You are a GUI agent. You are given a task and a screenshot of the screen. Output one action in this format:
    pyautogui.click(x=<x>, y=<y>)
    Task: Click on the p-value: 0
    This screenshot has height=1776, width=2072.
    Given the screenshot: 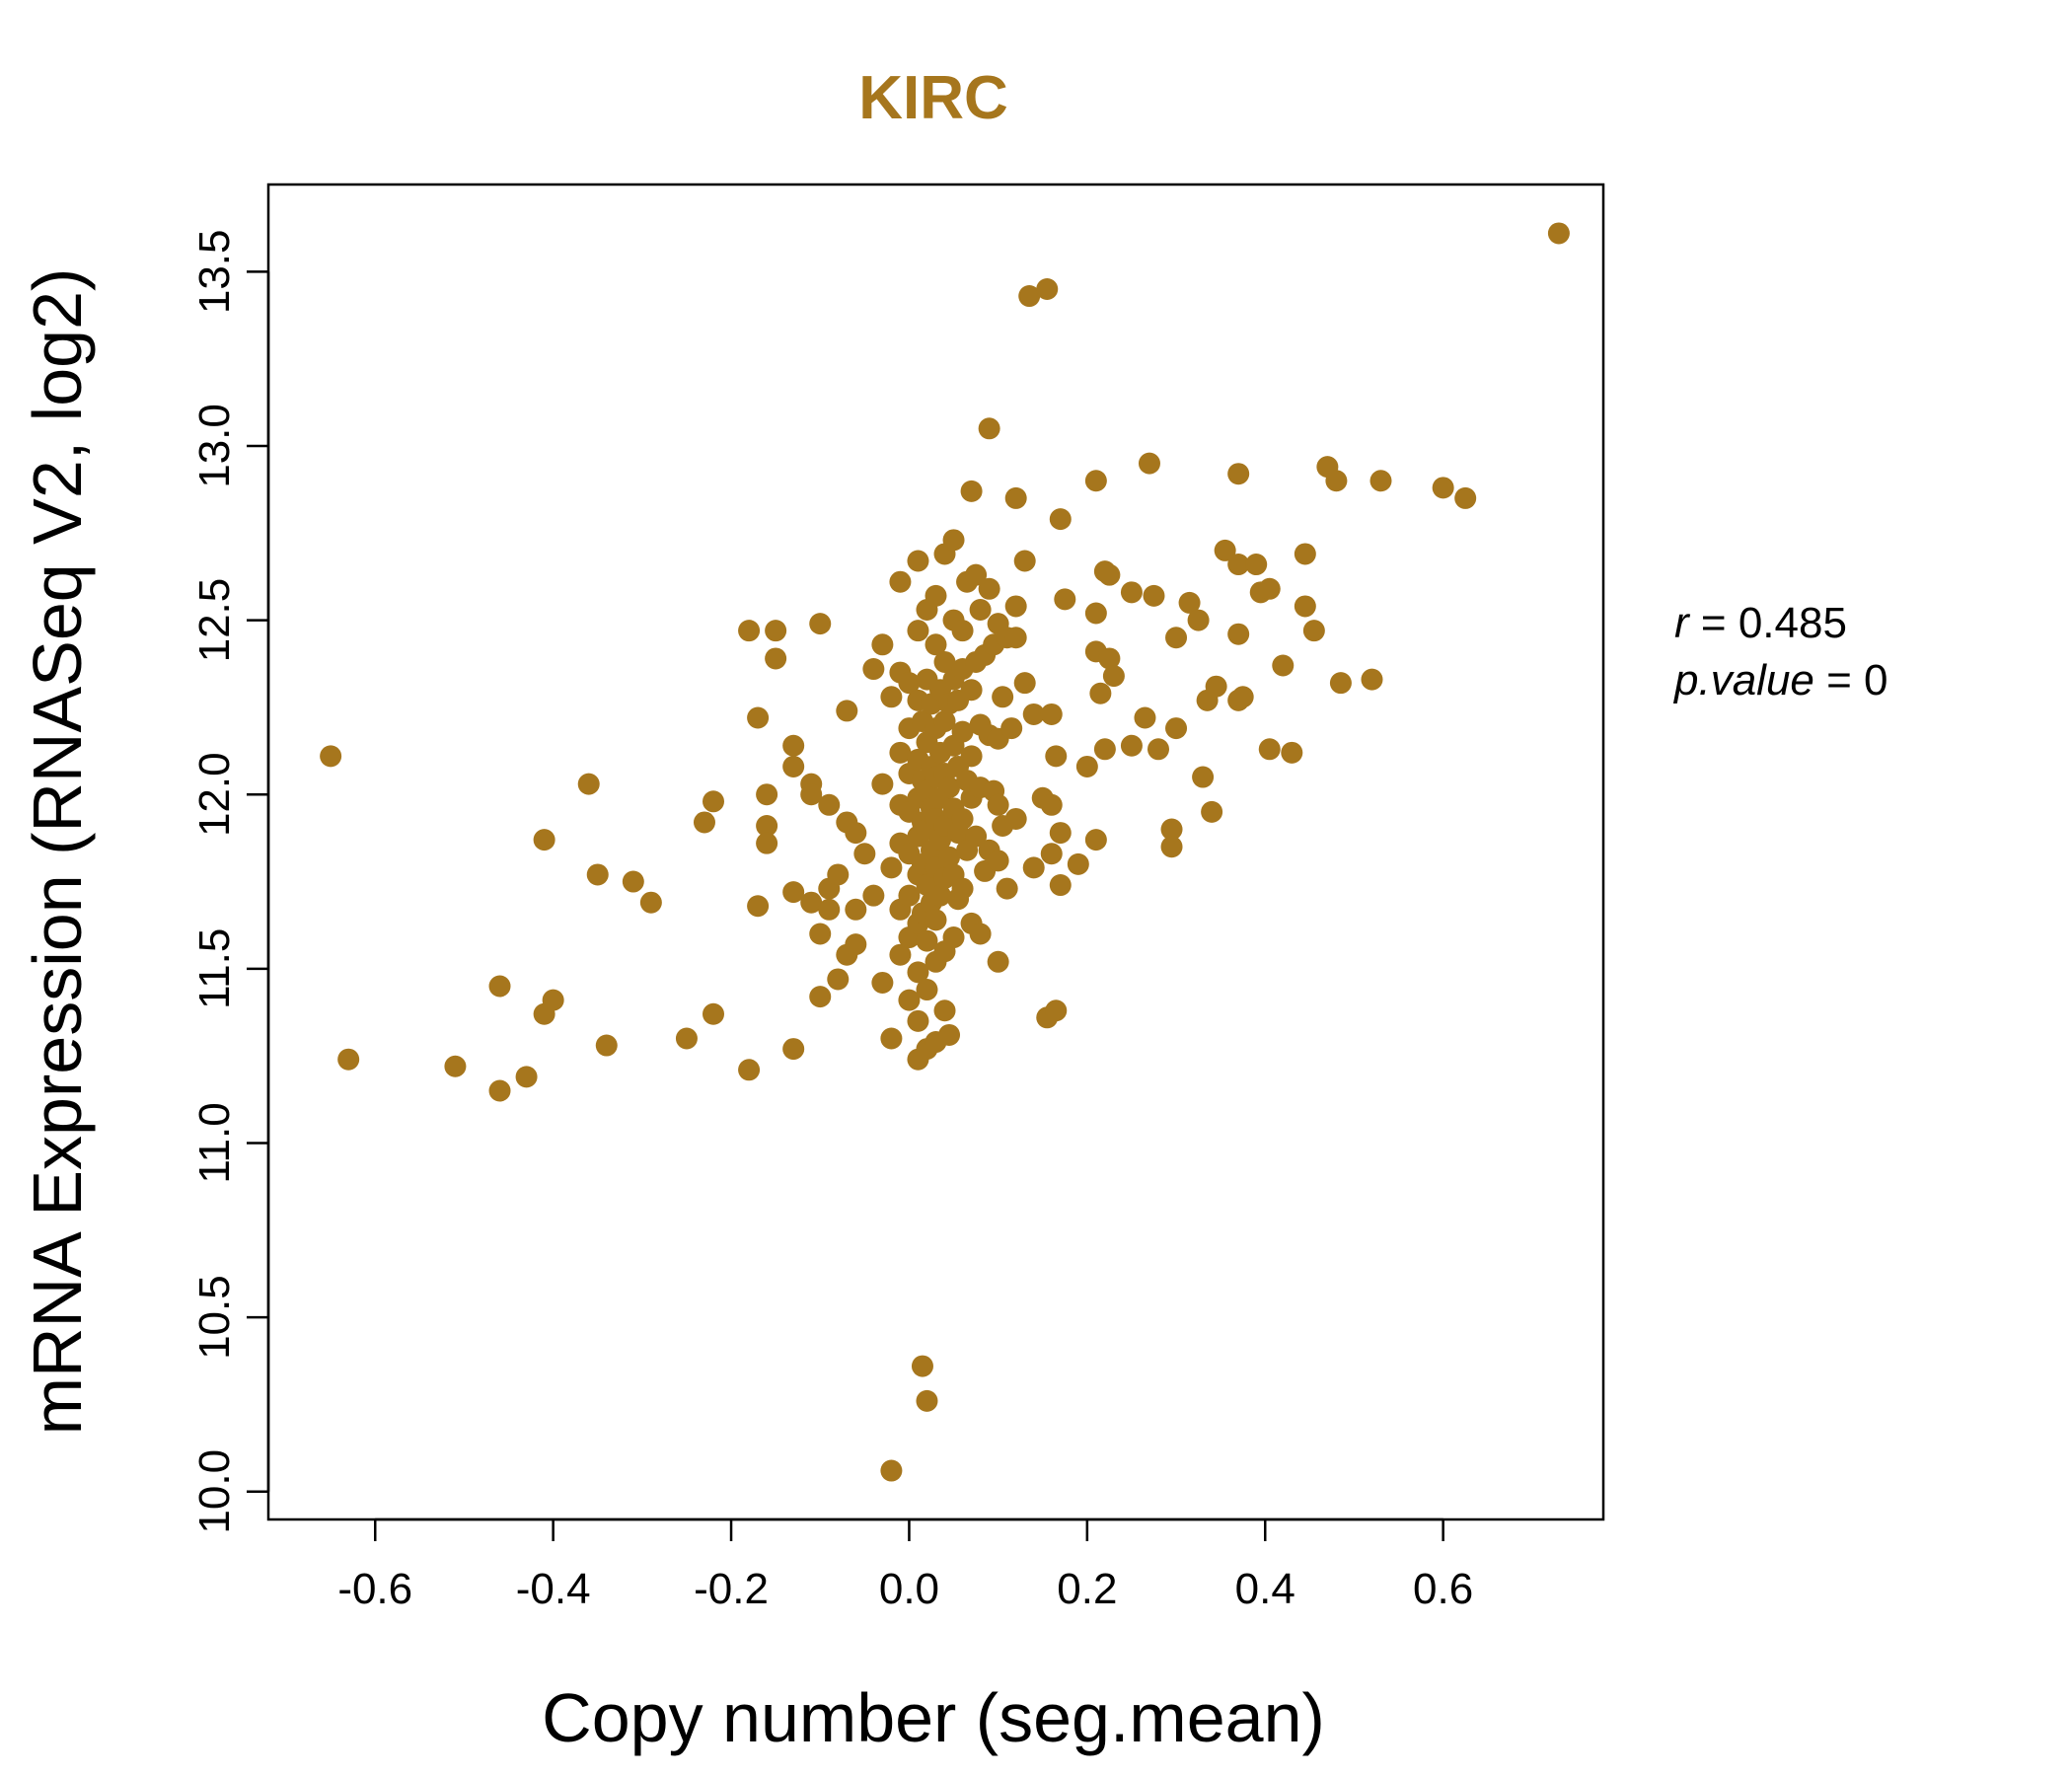 What is the action you would take?
    pyautogui.click(x=1876, y=680)
    